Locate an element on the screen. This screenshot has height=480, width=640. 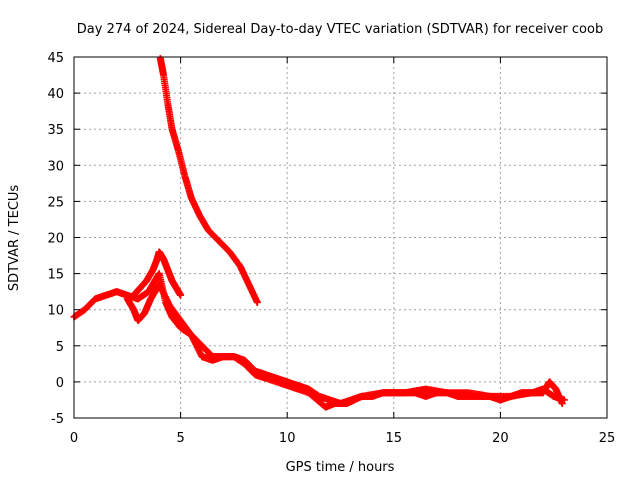
x-tick-labels: 0 5 10 15 20 25 is located at coordinates (342, 438).